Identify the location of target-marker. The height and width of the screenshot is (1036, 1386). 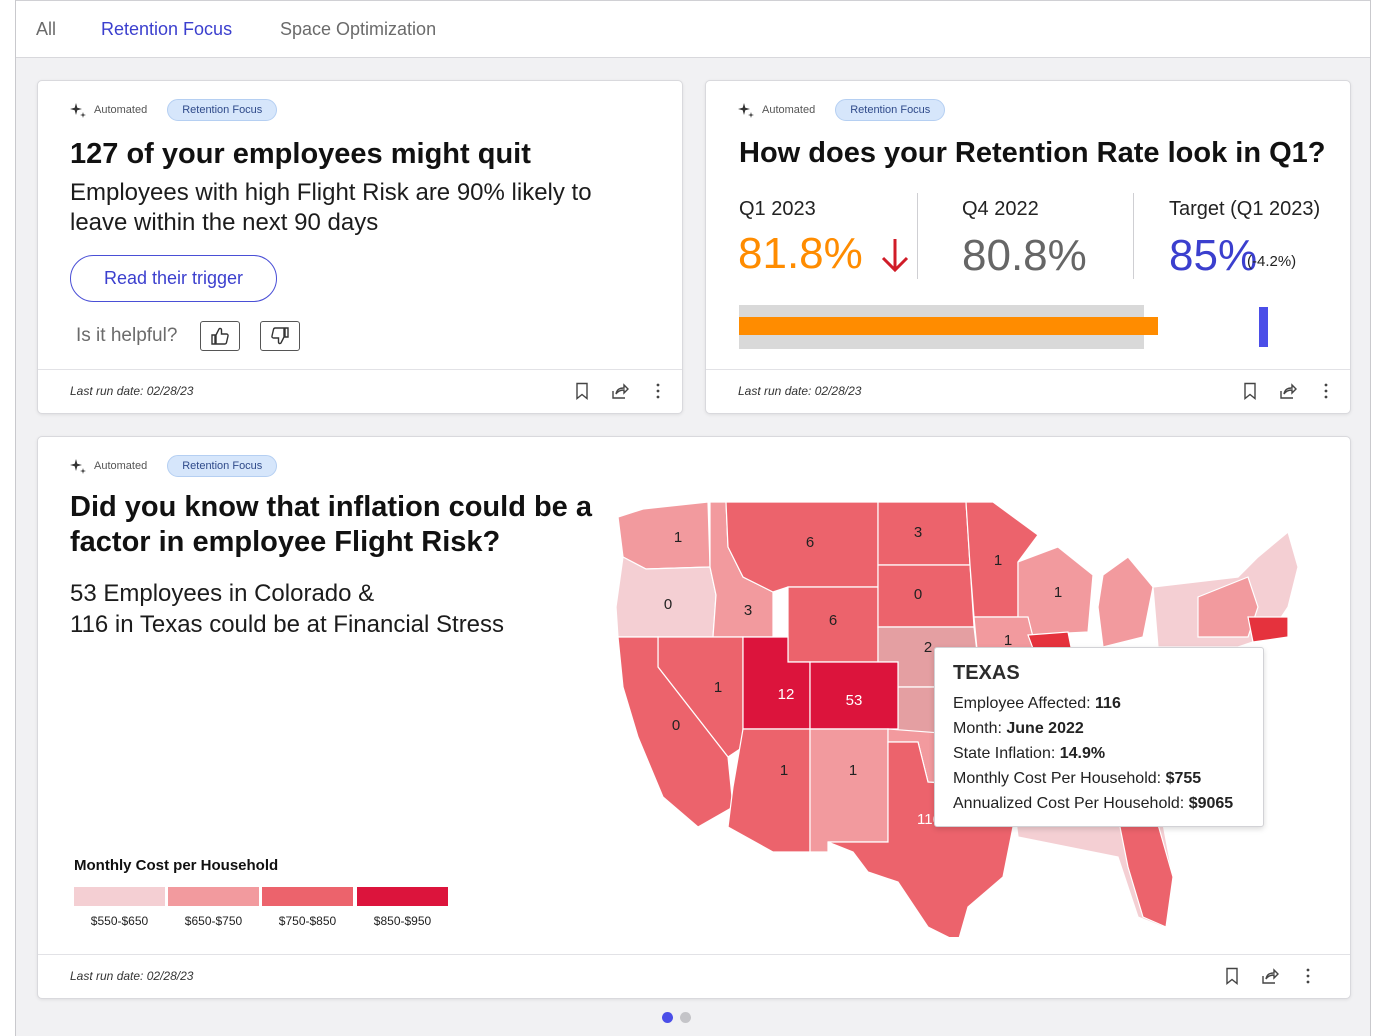
(1264, 327).